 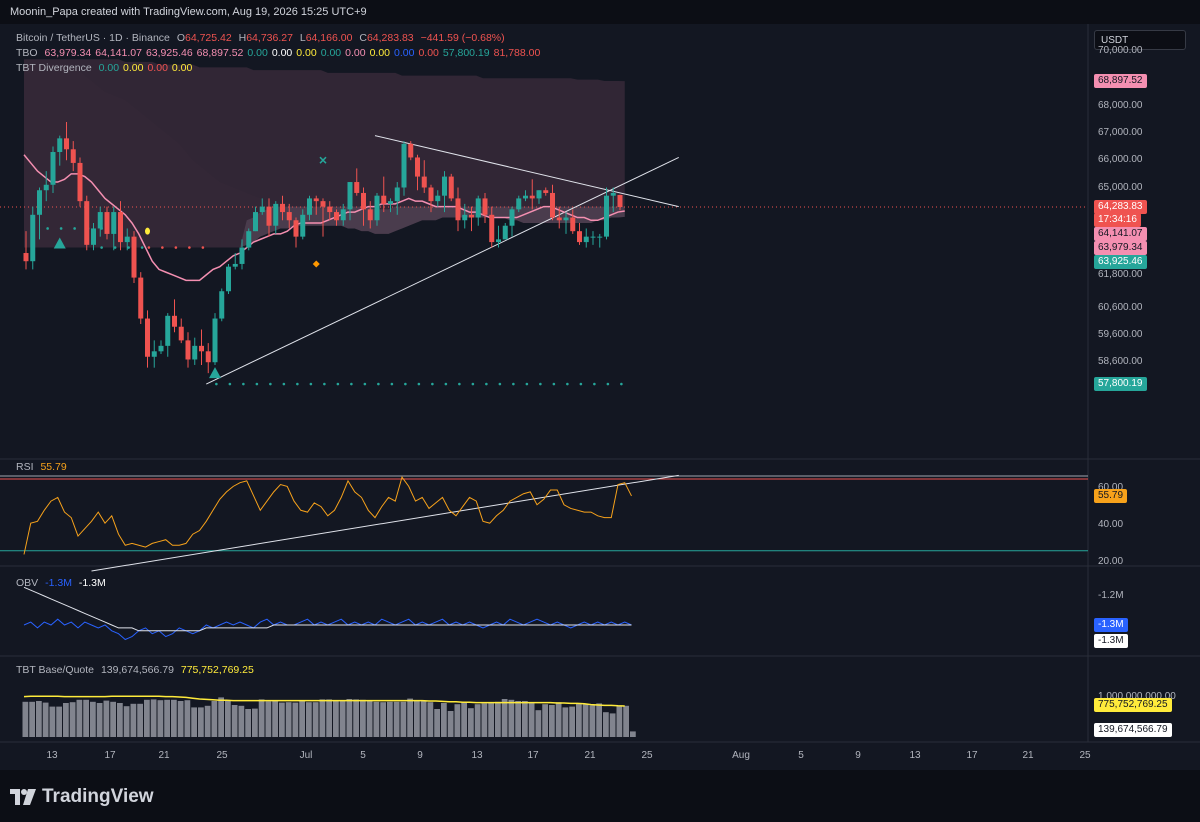 I want to click on rsi-line, so click(x=327, y=515).